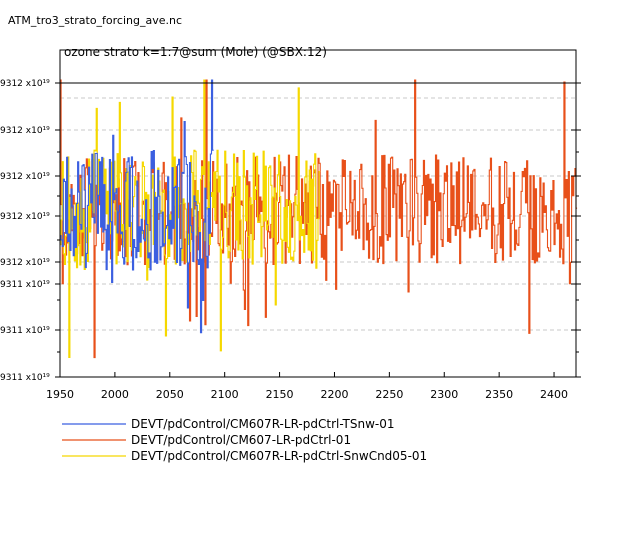  What do you see at coordinates (499, 394) in the screenshot?
I see `x-tick-label: 2350` at bounding box center [499, 394].